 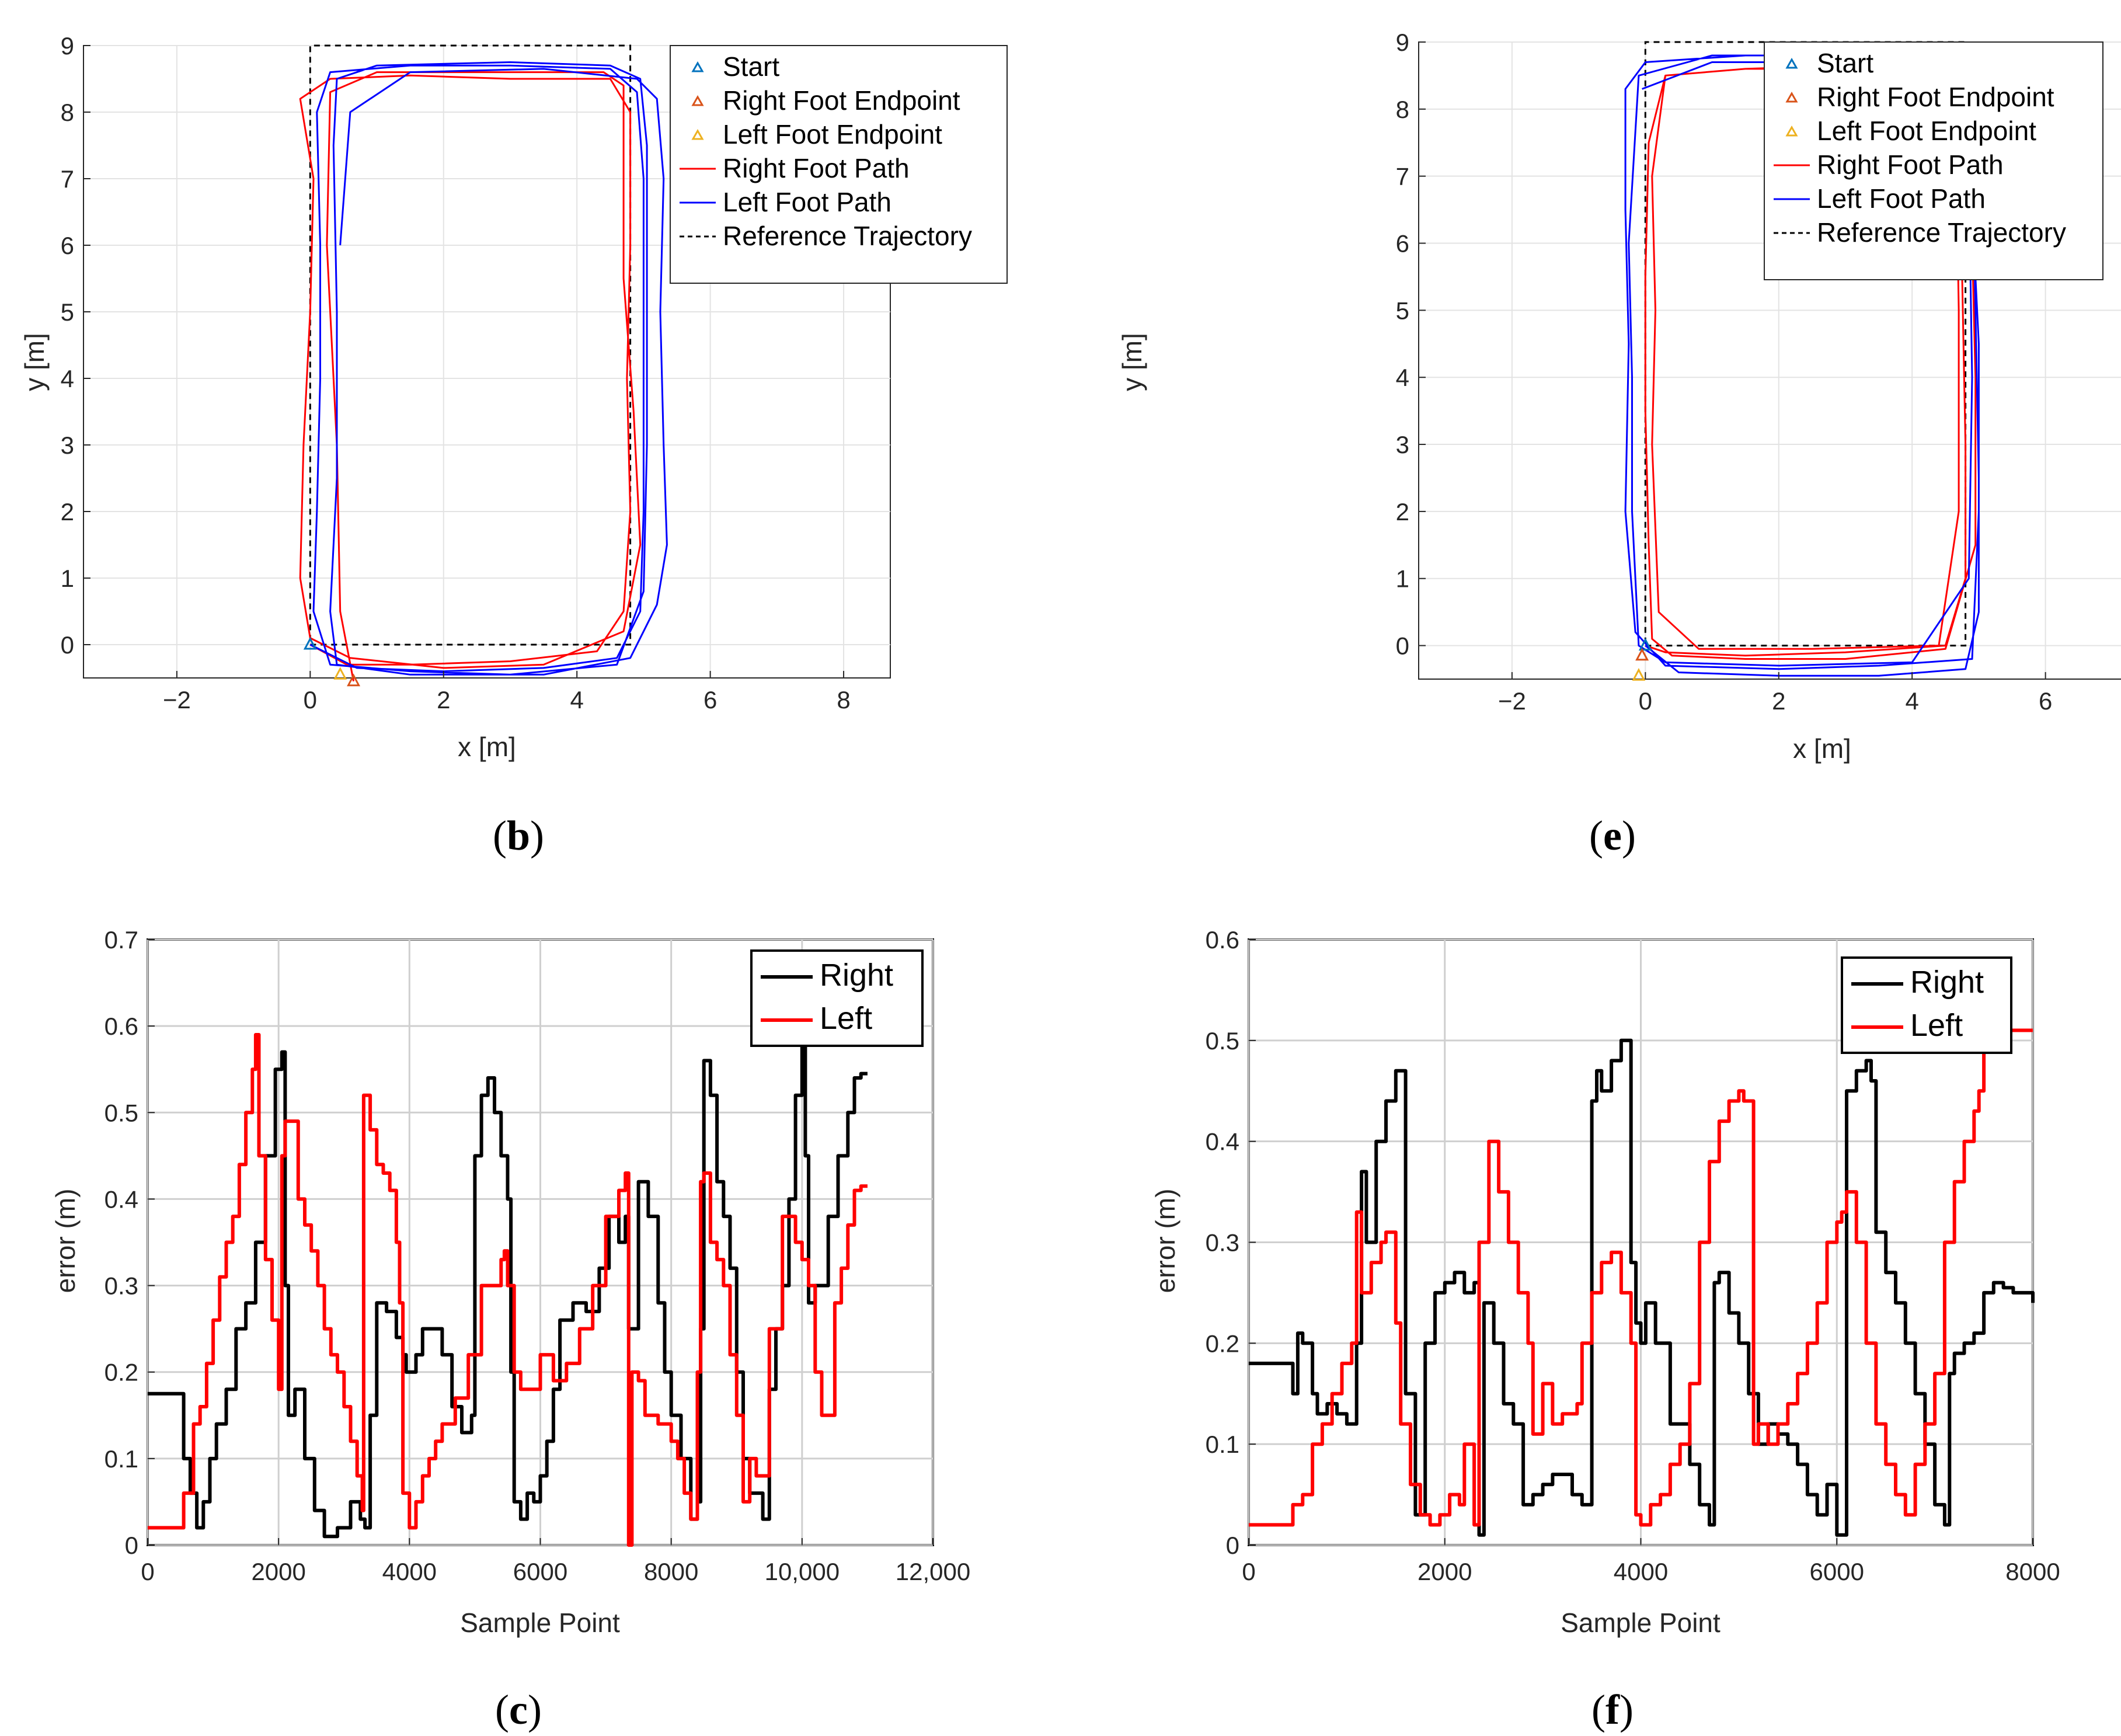 What do you see at coordinates (310, 643) in the screenshot?
I see `start-marker` at bounding box center [310, 643].